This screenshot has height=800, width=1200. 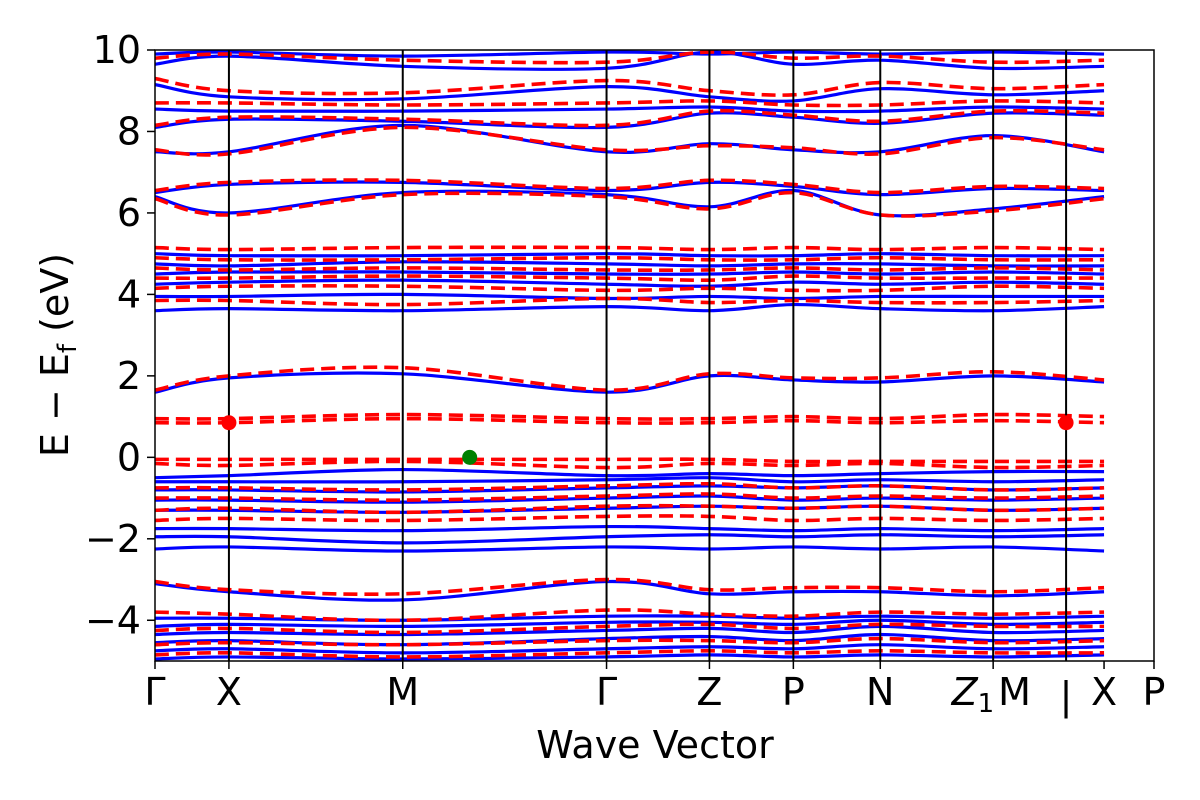 What do you see at coordinates (655, 745) in the screenshot?
I see `x-axis-label: Wave Vector` at bounding box center [655, 745].